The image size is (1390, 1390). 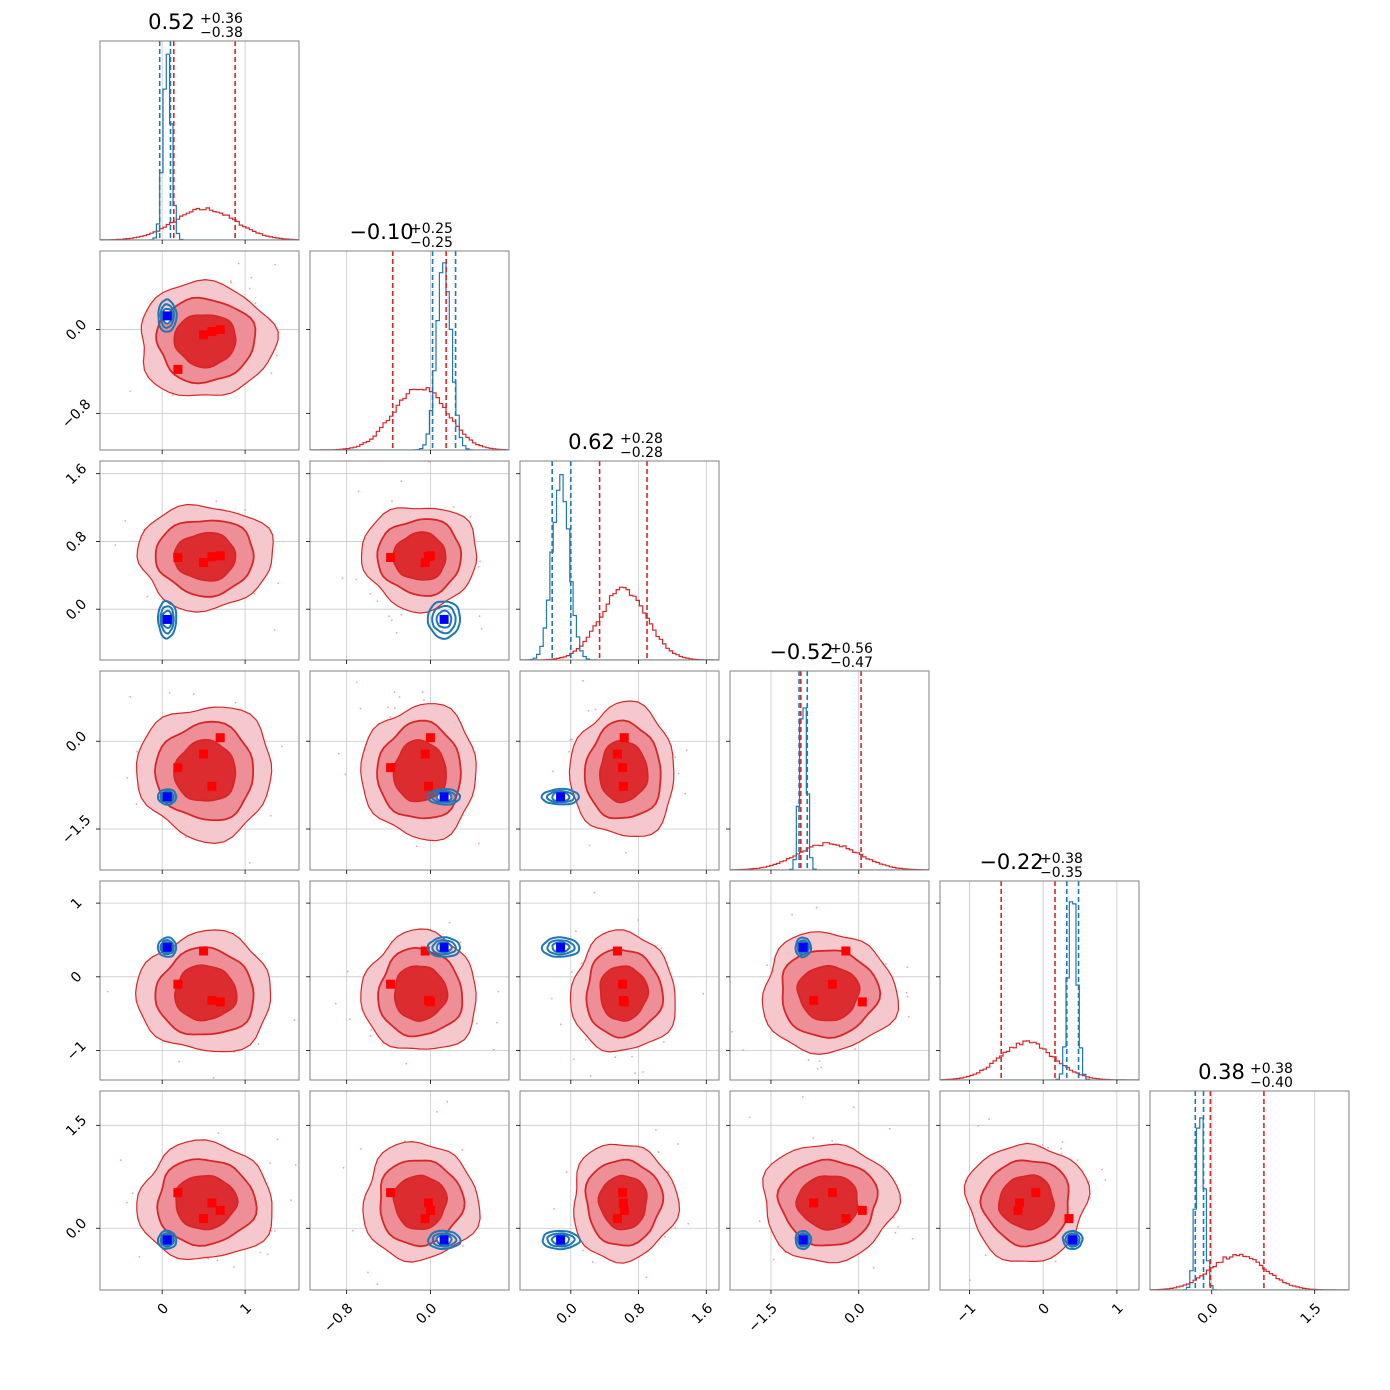 I want to click on x-tick-label: 0, so click(x=163, y=1309).